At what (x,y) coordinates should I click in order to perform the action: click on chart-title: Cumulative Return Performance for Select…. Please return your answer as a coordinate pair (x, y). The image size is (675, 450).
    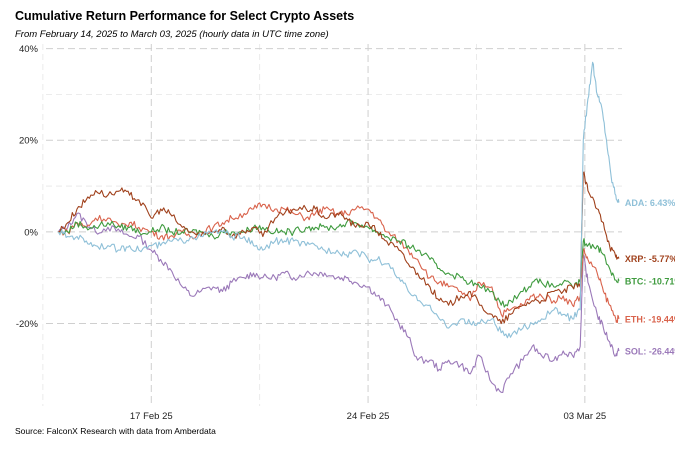
    Looking at the image, I should click on (185, 16).